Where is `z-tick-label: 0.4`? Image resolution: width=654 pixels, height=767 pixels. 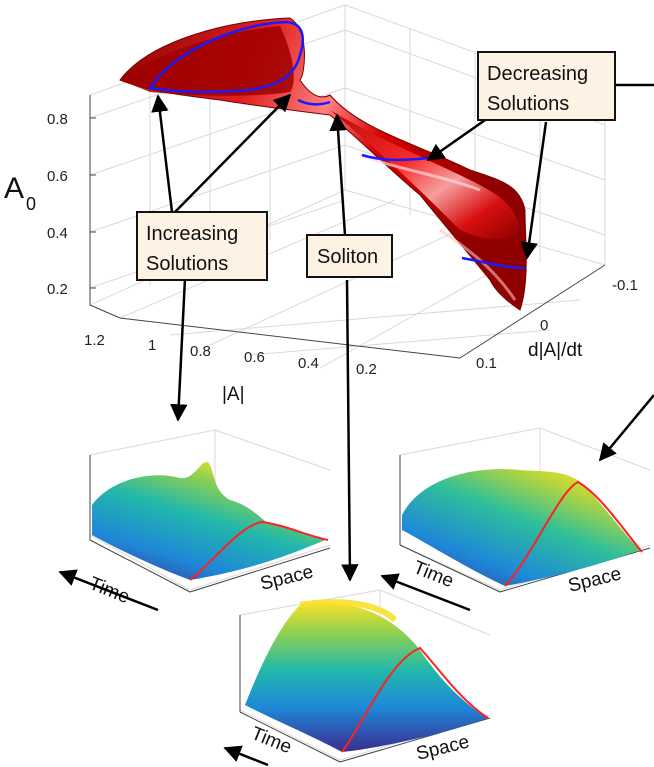
z-tick-label: 0.4 is located at coordinates (57, 233).